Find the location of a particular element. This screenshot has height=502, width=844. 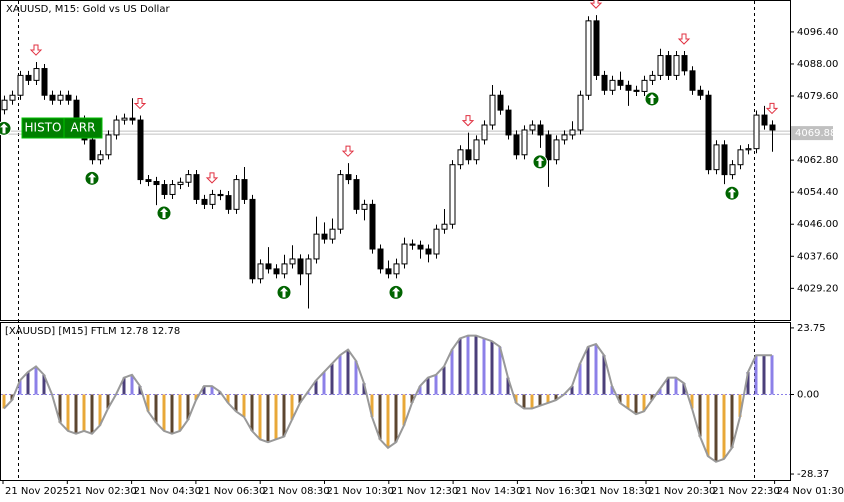

button: HISTO is located at coordinates (43, 128).